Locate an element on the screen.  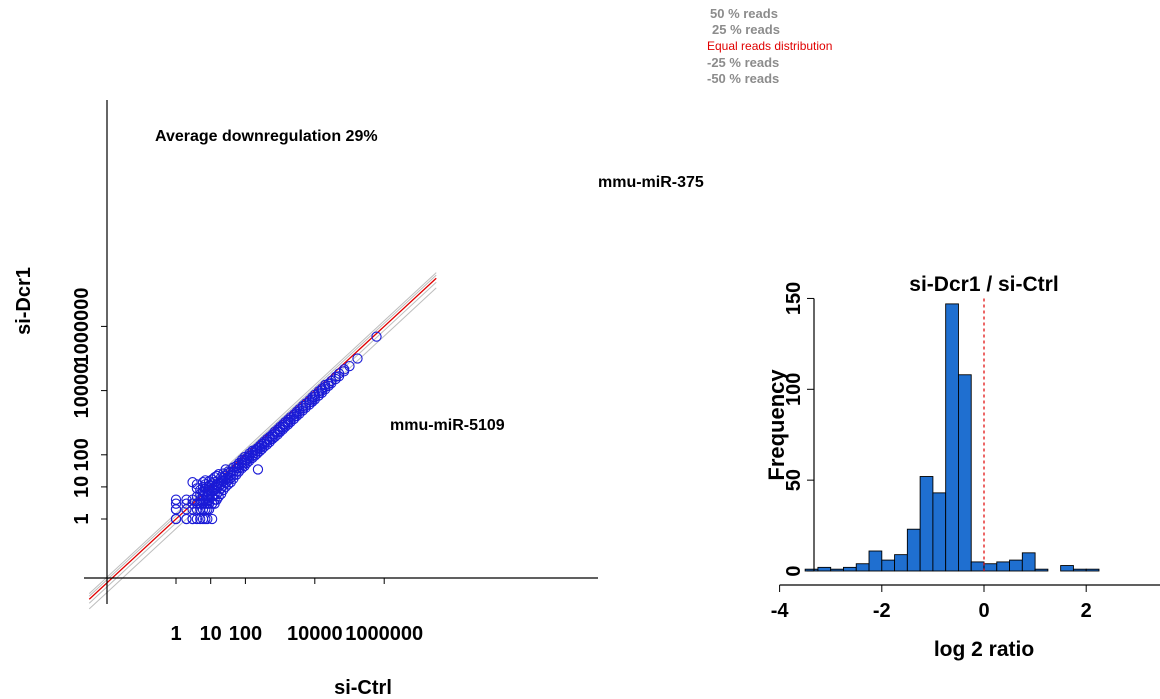
histogram-x-tick-labels: -4-2024 is located at coordinates (931, 611).